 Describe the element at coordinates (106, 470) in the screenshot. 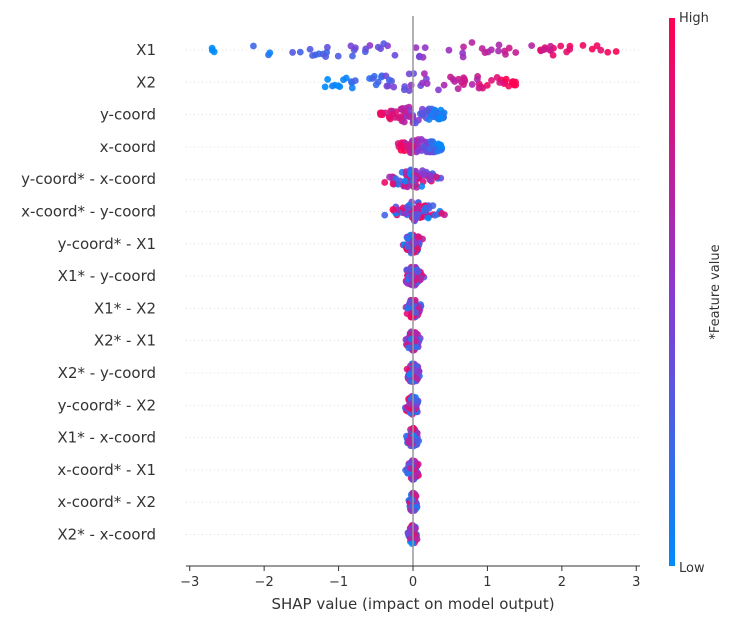

I see `feature-label: x-coord* - X1` at that location.